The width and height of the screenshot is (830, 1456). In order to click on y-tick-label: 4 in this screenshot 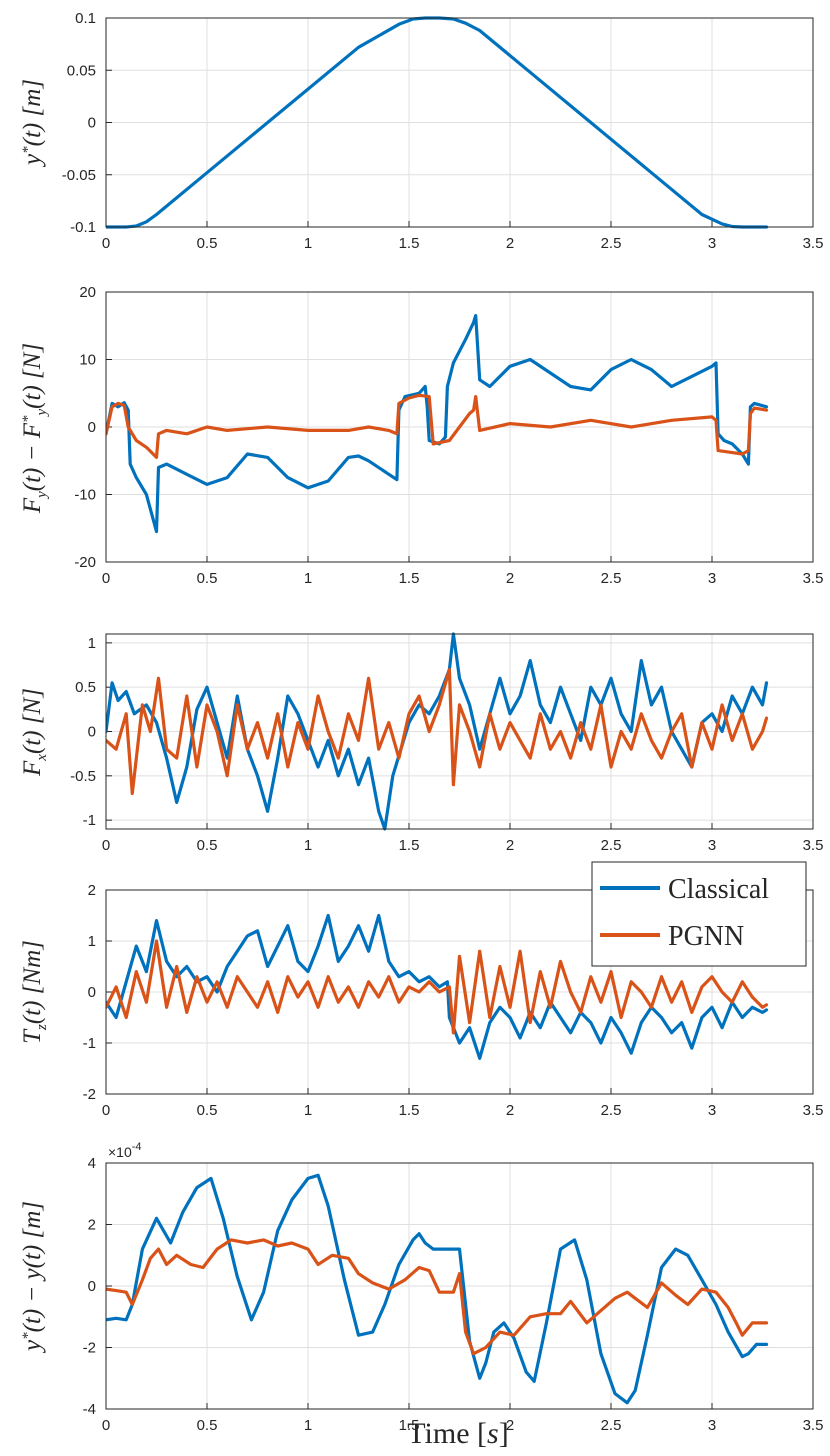, I will do `click(92, 1163)`.